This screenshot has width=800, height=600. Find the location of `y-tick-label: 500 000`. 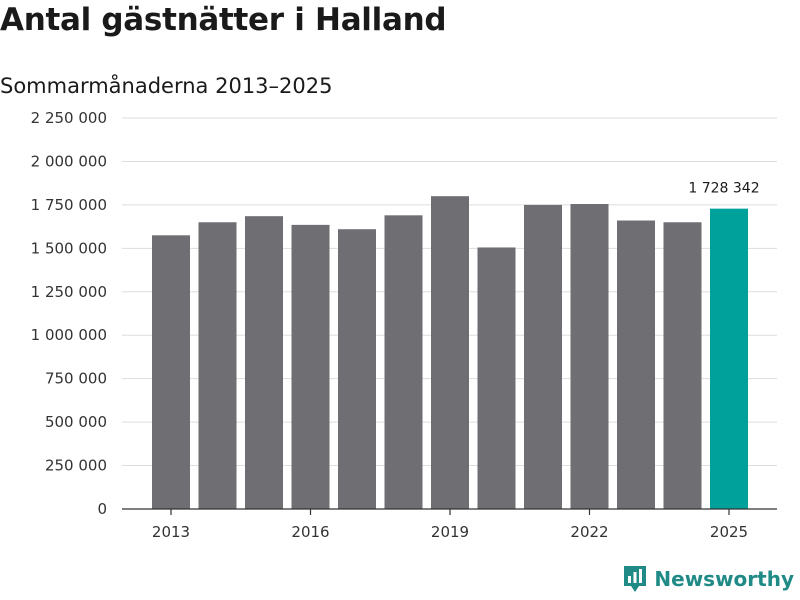

y-tick-label: 500 000 is located at coordinates (76, 422).